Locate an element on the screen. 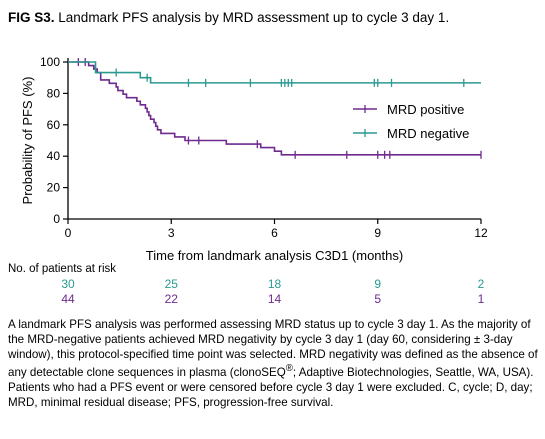 This screenshot has height=439, width=545. risk-count: 14 is located at coordinates (275, 299).